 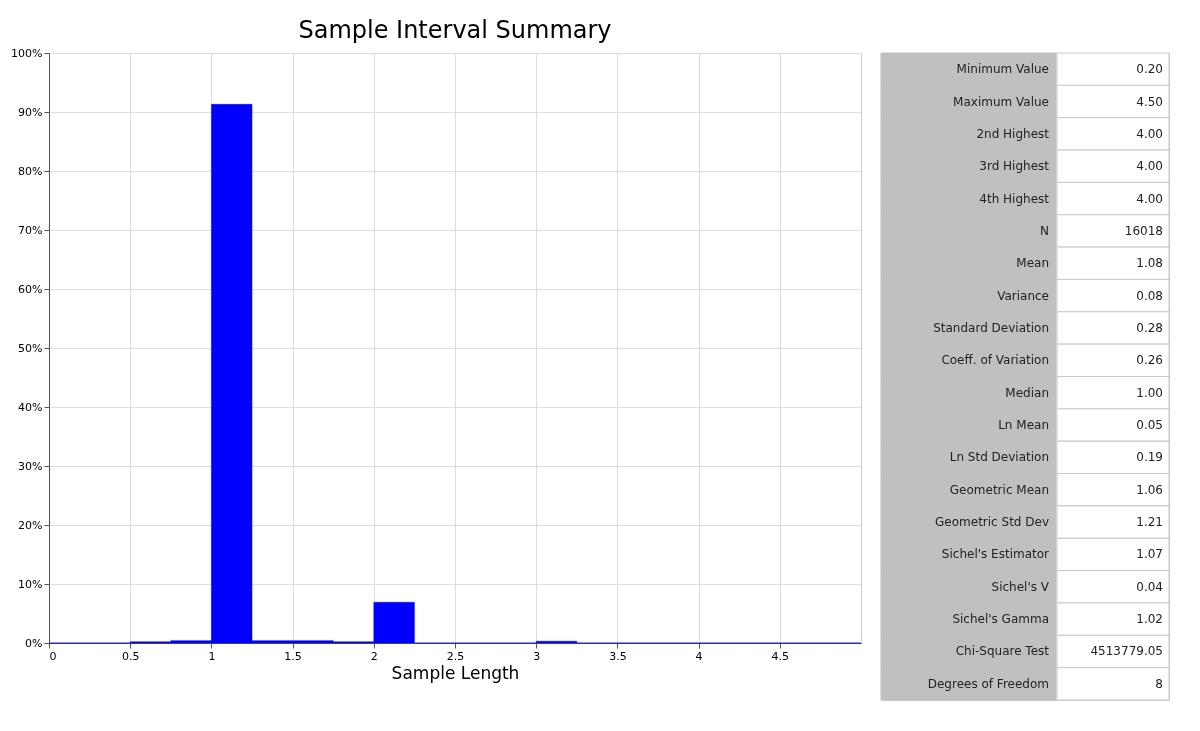 What do you see at coordinates (1149, 619) in the screenshot?
I see `text: 1.02` at bounding box center [1149, 619].